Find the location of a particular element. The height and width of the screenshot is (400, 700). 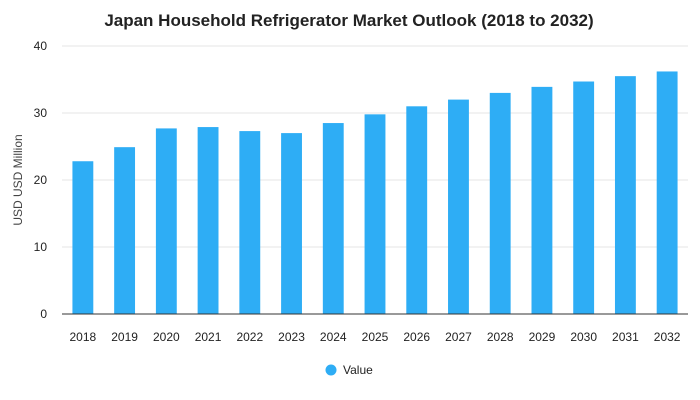

y-tick-label: 20 is located at coordinates (41, 180).